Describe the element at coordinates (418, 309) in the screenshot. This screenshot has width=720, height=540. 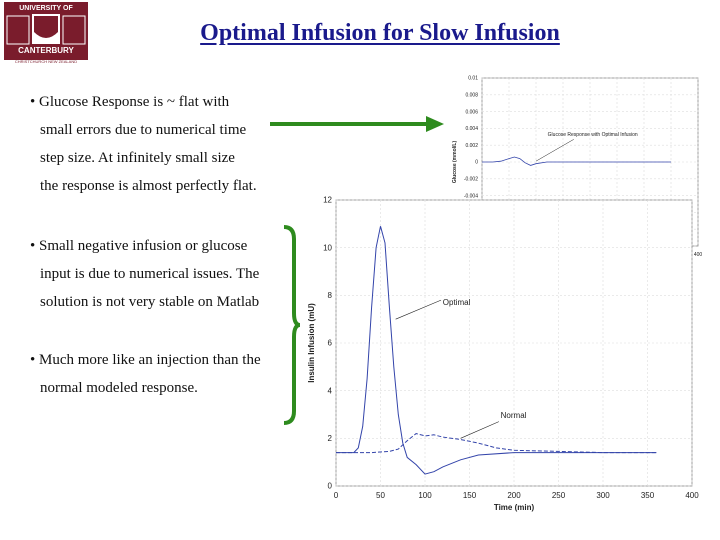
I see `annotation-optimal-pointer` at that location.